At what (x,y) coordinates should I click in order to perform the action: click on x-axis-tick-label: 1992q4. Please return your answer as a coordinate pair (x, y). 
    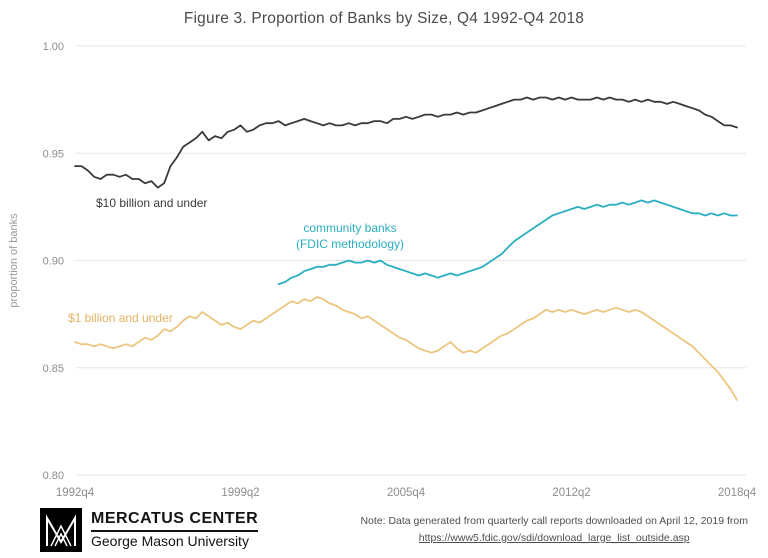
    Looking at the image, I should click on (75, 493).